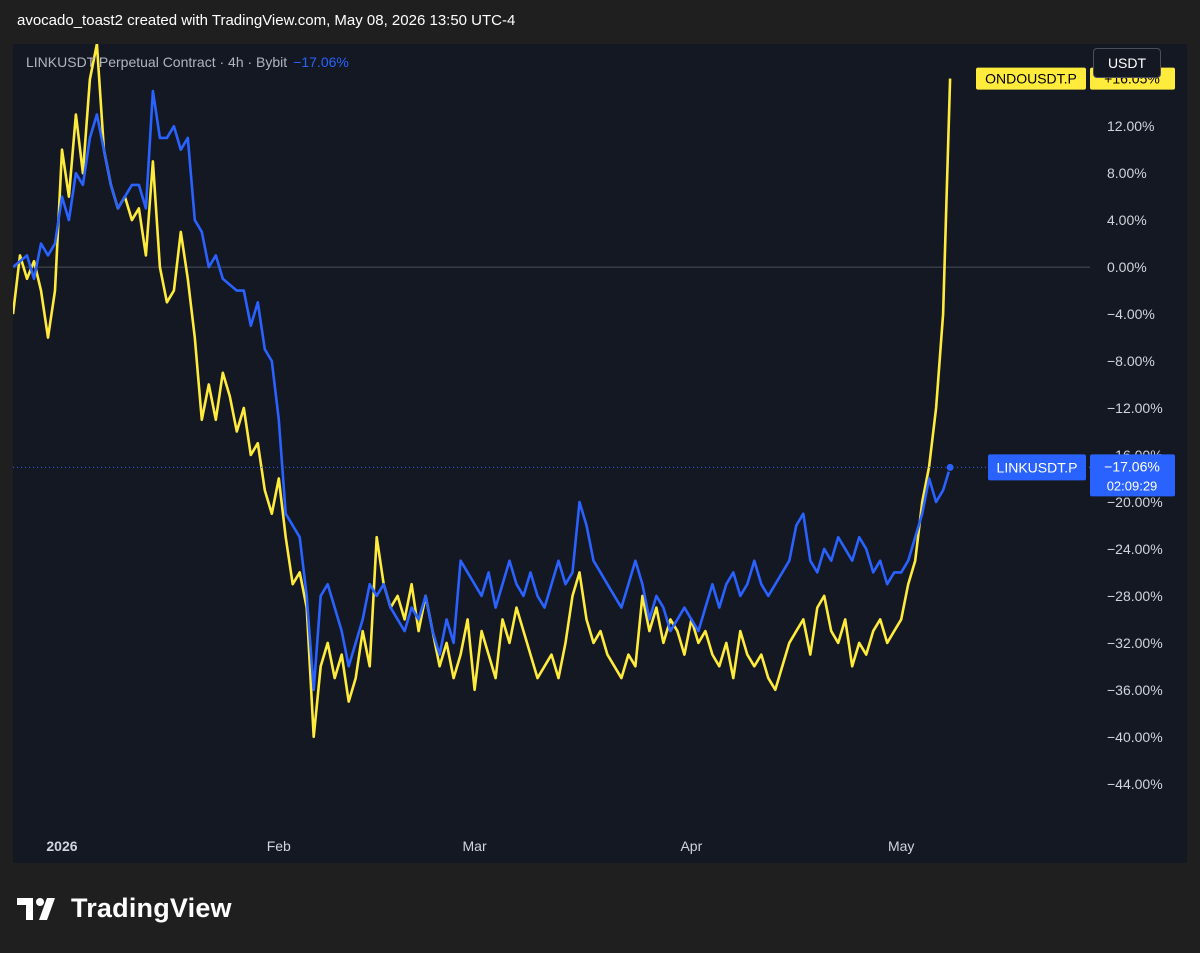 This screenshot has height=953, width=1200. What do you see at coordinates (1127, 63) in the screenshot?
I see `currency-button: USDT` at bounding box center [1127, 63].